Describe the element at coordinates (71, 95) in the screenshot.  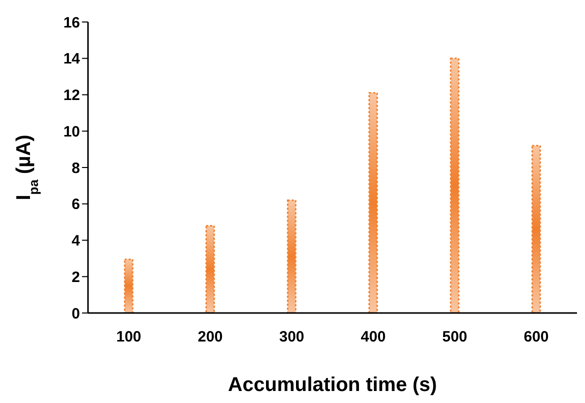
I see `y-tick-label: 12` at that location.